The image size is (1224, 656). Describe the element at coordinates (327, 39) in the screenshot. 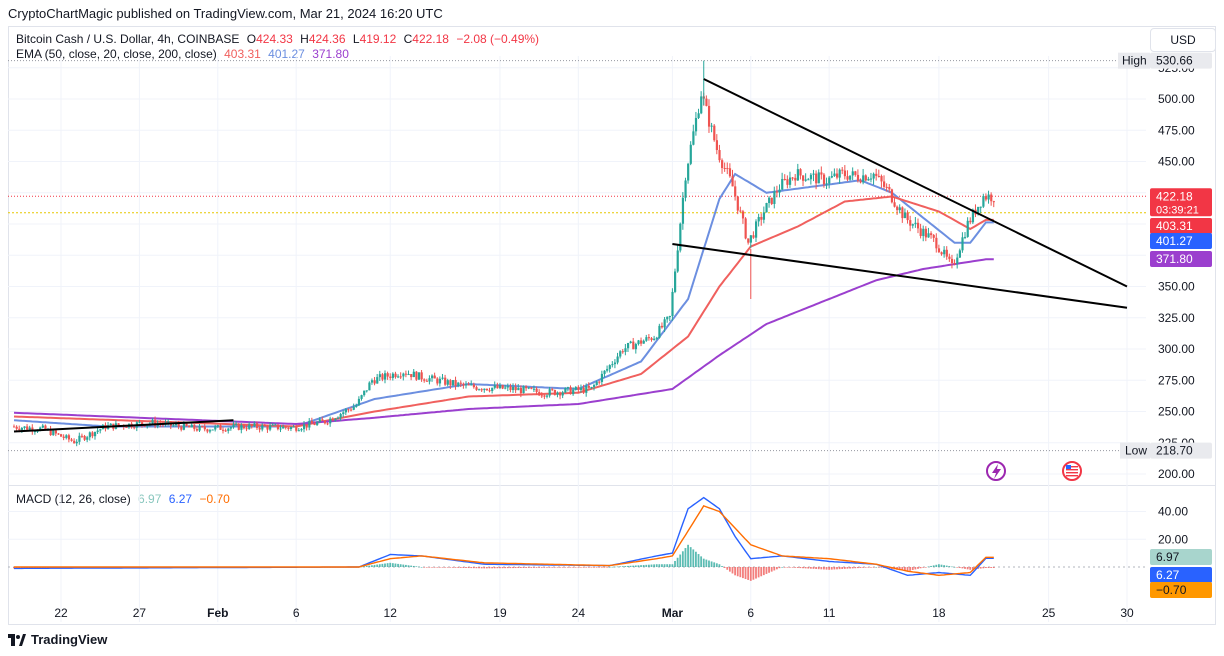

I see `high-value: 424.36` at that location.